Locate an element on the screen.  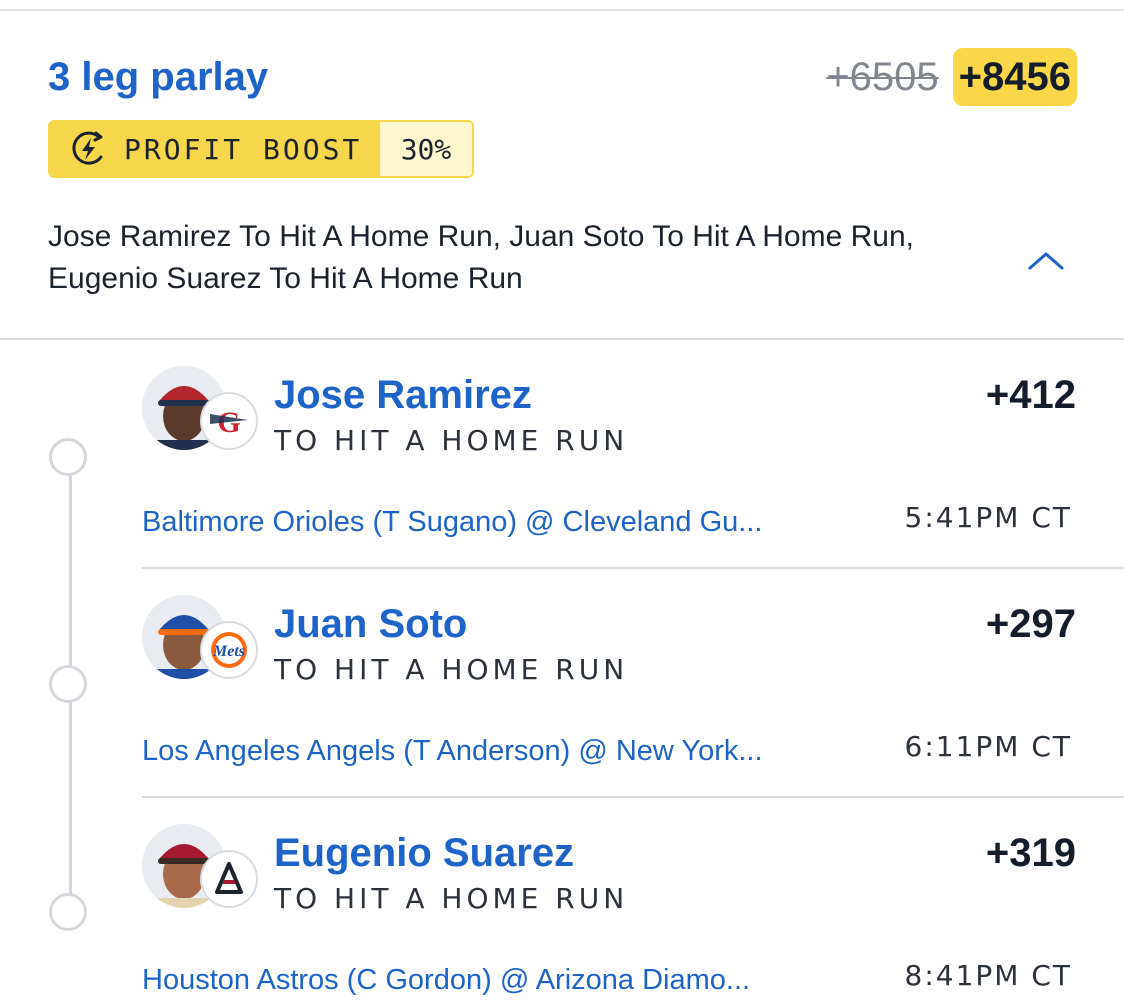
player-avatar-group: Mets is located at coordinates (201, 640).